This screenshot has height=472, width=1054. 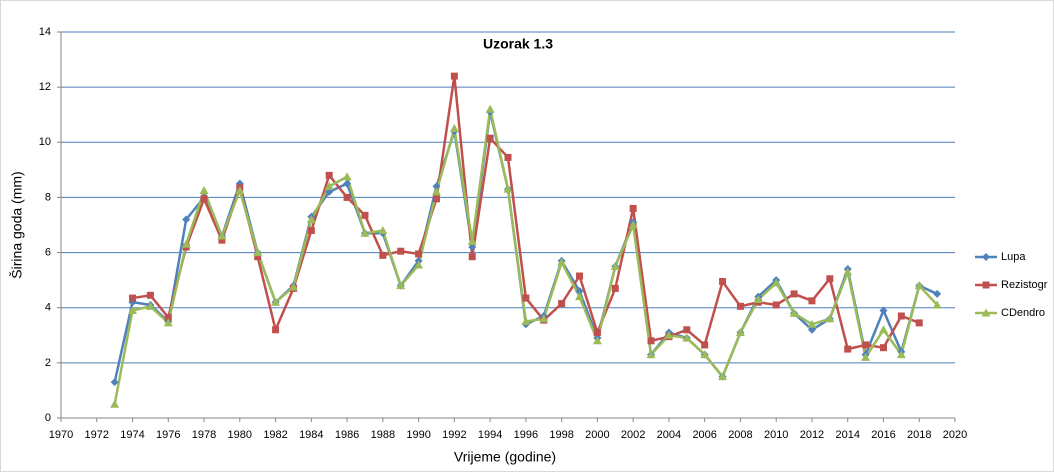 What do you see at coordinates (275, 435) in the screenshot?
I see `x-tick-label: 1982` at bounding box center [275, 435].